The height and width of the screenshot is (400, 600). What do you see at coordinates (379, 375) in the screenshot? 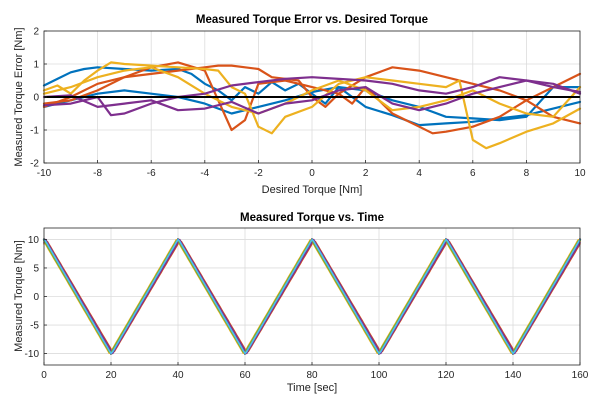
I see `x-tick-label: 100` at bounding box center [379, 375].